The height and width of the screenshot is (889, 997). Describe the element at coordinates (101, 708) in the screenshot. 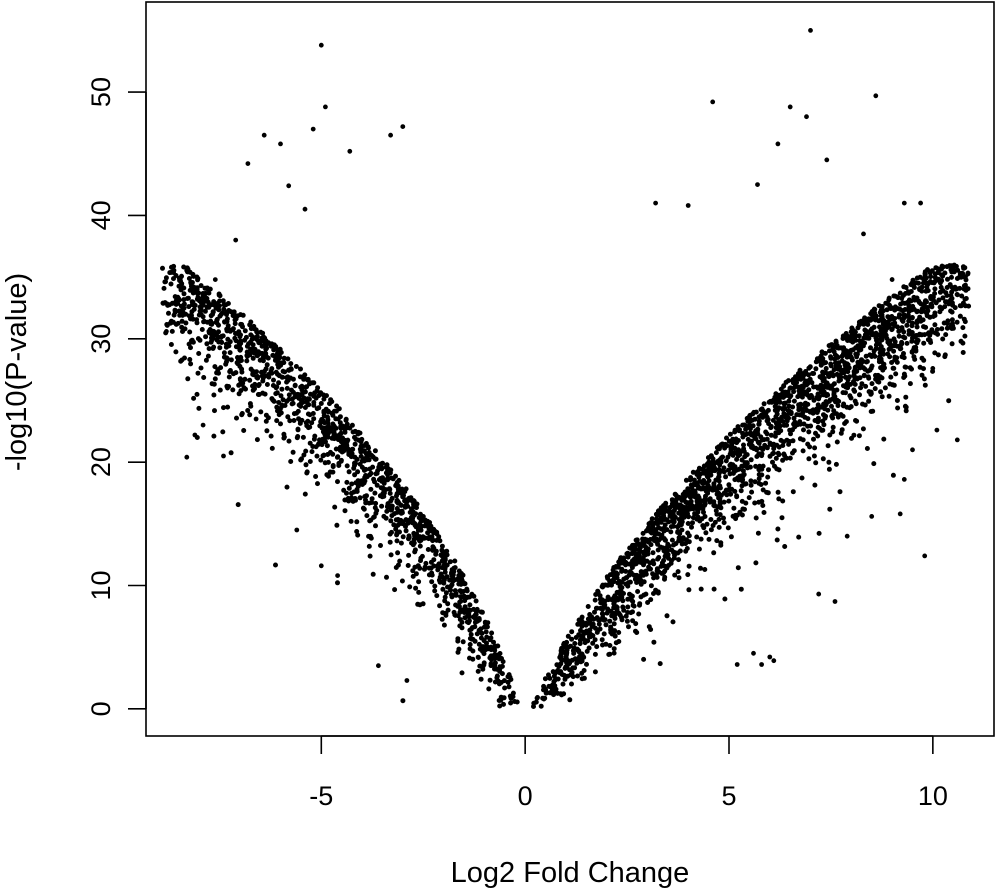

I see `y-tick-label: 0` at that location.